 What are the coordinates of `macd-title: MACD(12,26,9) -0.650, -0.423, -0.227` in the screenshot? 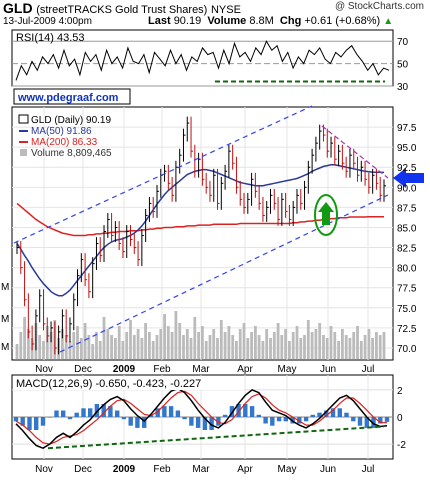 It's located at (108, 384).